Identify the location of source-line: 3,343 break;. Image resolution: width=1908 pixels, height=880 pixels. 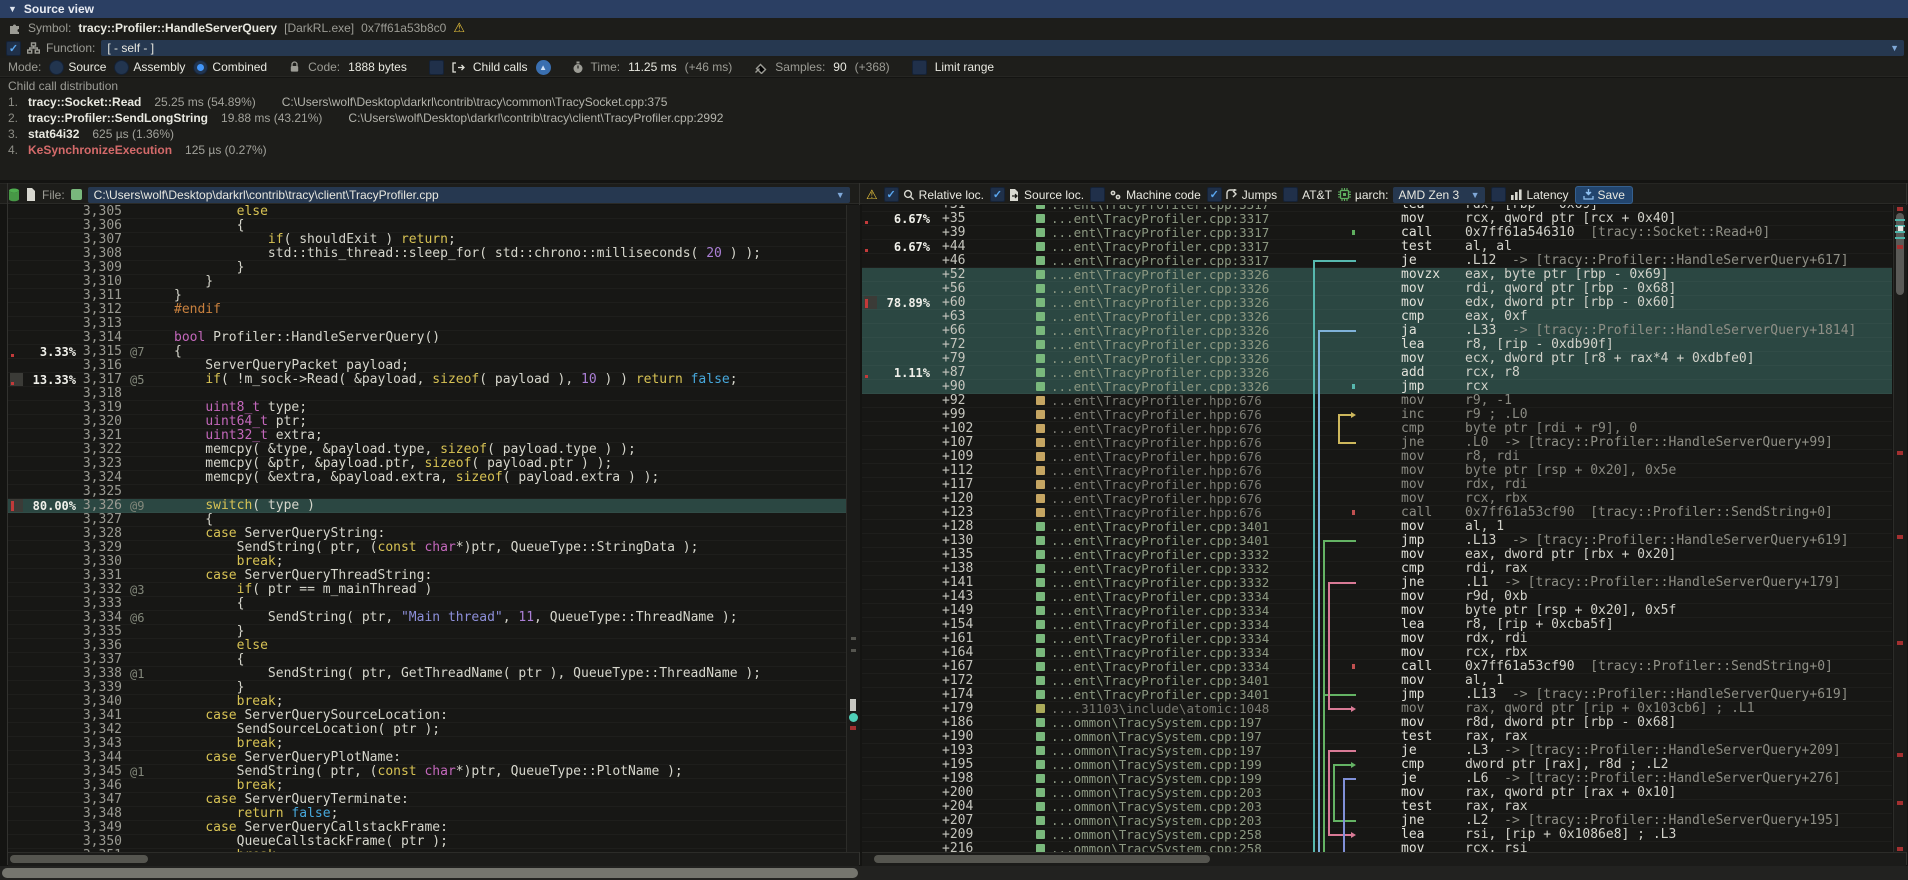
(427, 743).